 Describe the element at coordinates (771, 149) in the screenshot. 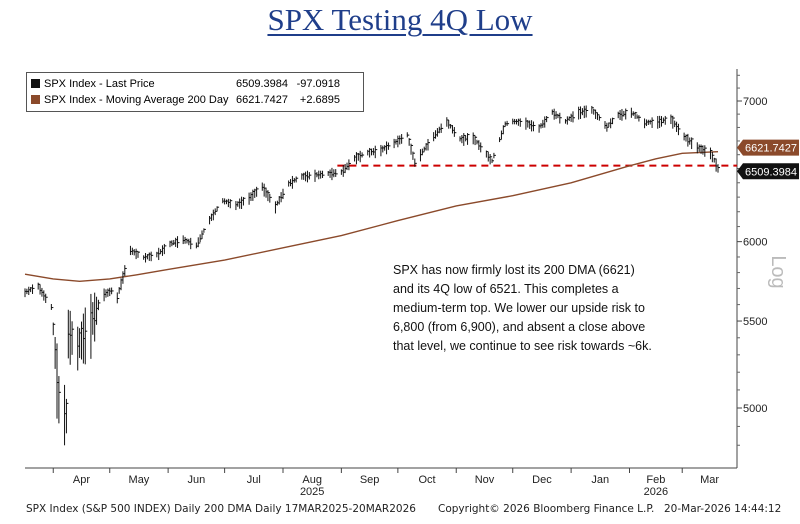

I see `last-value-label: 6621.7427` at that location.